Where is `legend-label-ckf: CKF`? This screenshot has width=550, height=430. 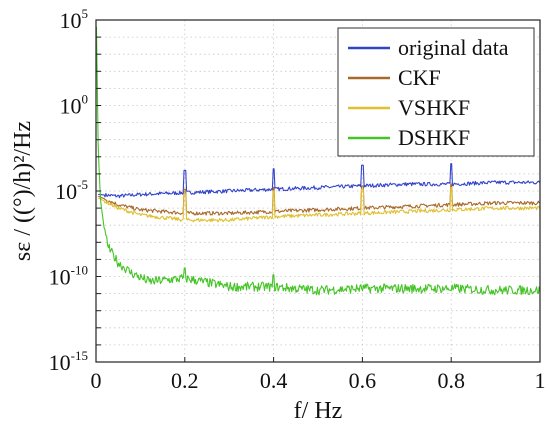
legend-label-ckf: CKF is located at coordinates (419, 77).